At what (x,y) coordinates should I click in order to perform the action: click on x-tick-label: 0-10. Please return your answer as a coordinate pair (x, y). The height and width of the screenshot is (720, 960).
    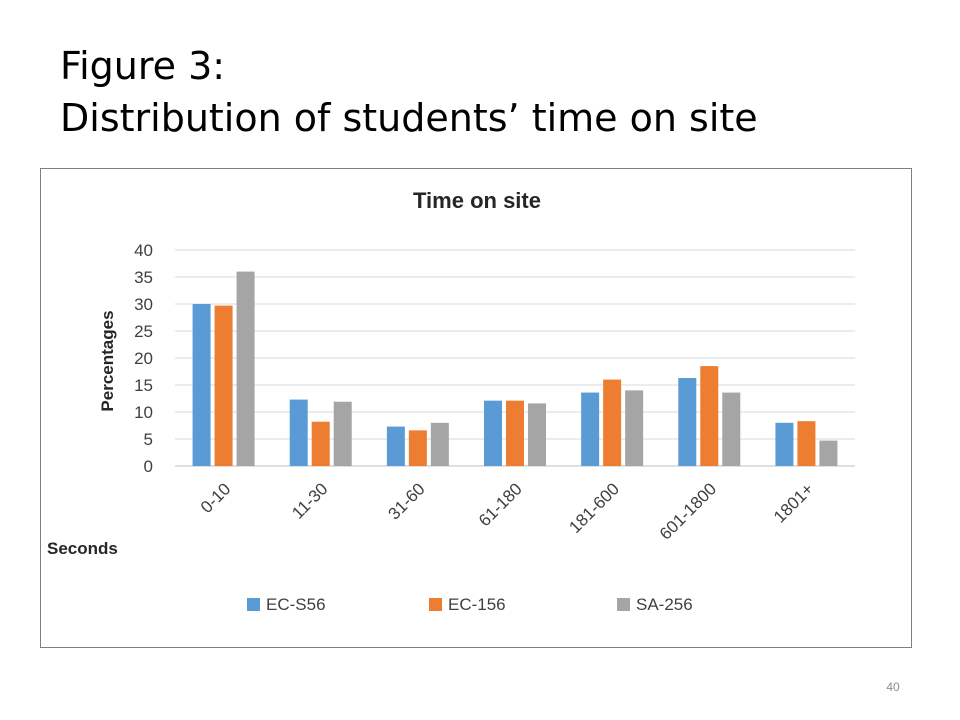
    Looking at the image, I should click on (215, 497).